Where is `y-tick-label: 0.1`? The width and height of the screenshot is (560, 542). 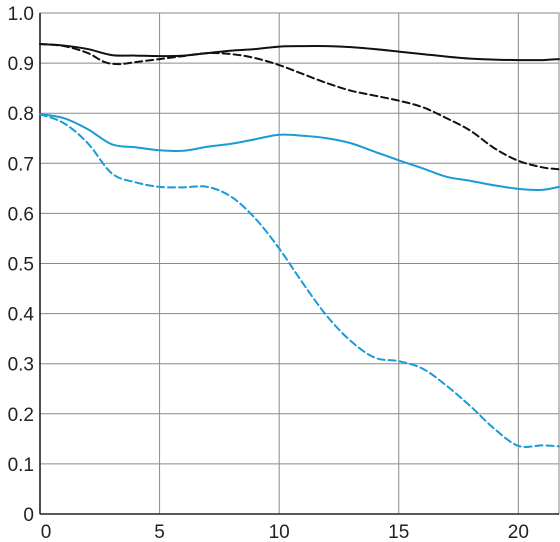
y-tick-label: 0.1 is located at coordinates (21, 465).